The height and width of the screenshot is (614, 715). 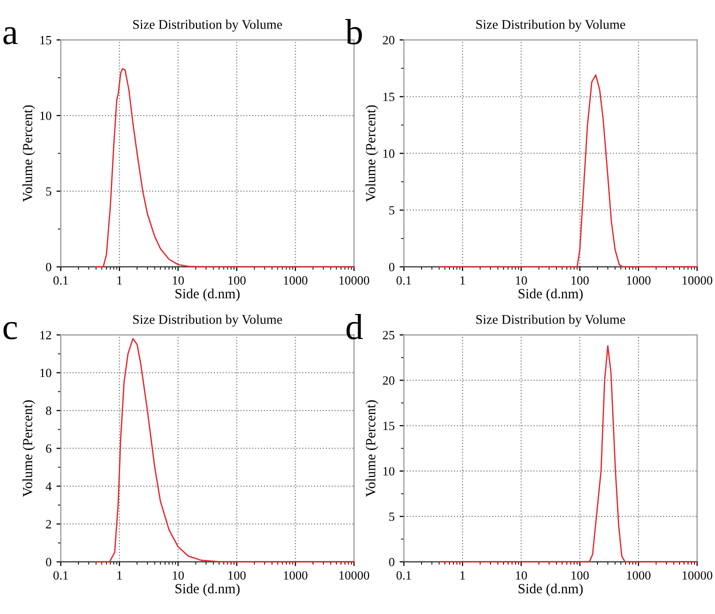 What do you see at coordinates (49, 524) in the screenshot?
I see `y-tick-label: 2` at bounding box center [49, 524].